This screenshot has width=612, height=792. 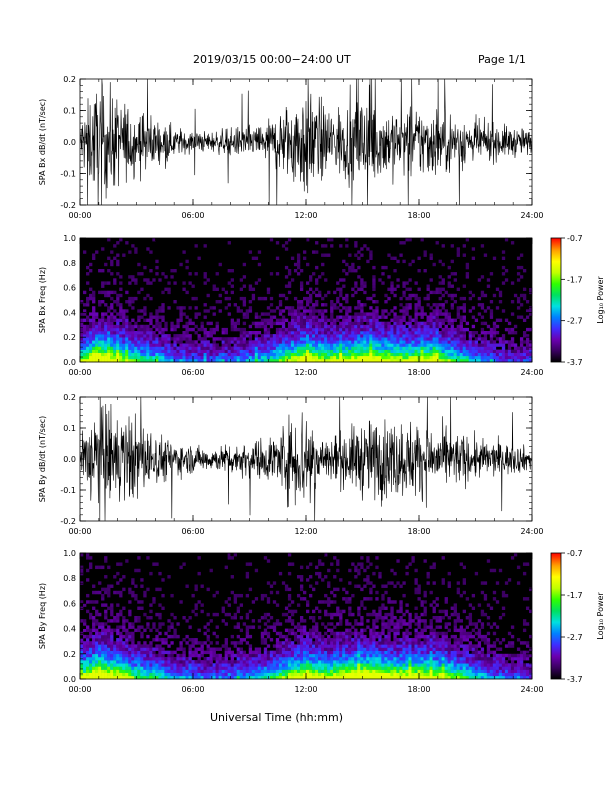 What do you see at coordinates (531, 531) in the screenshot?
I see `x-tick-label: 24:00` at bounding box center [531, 531].